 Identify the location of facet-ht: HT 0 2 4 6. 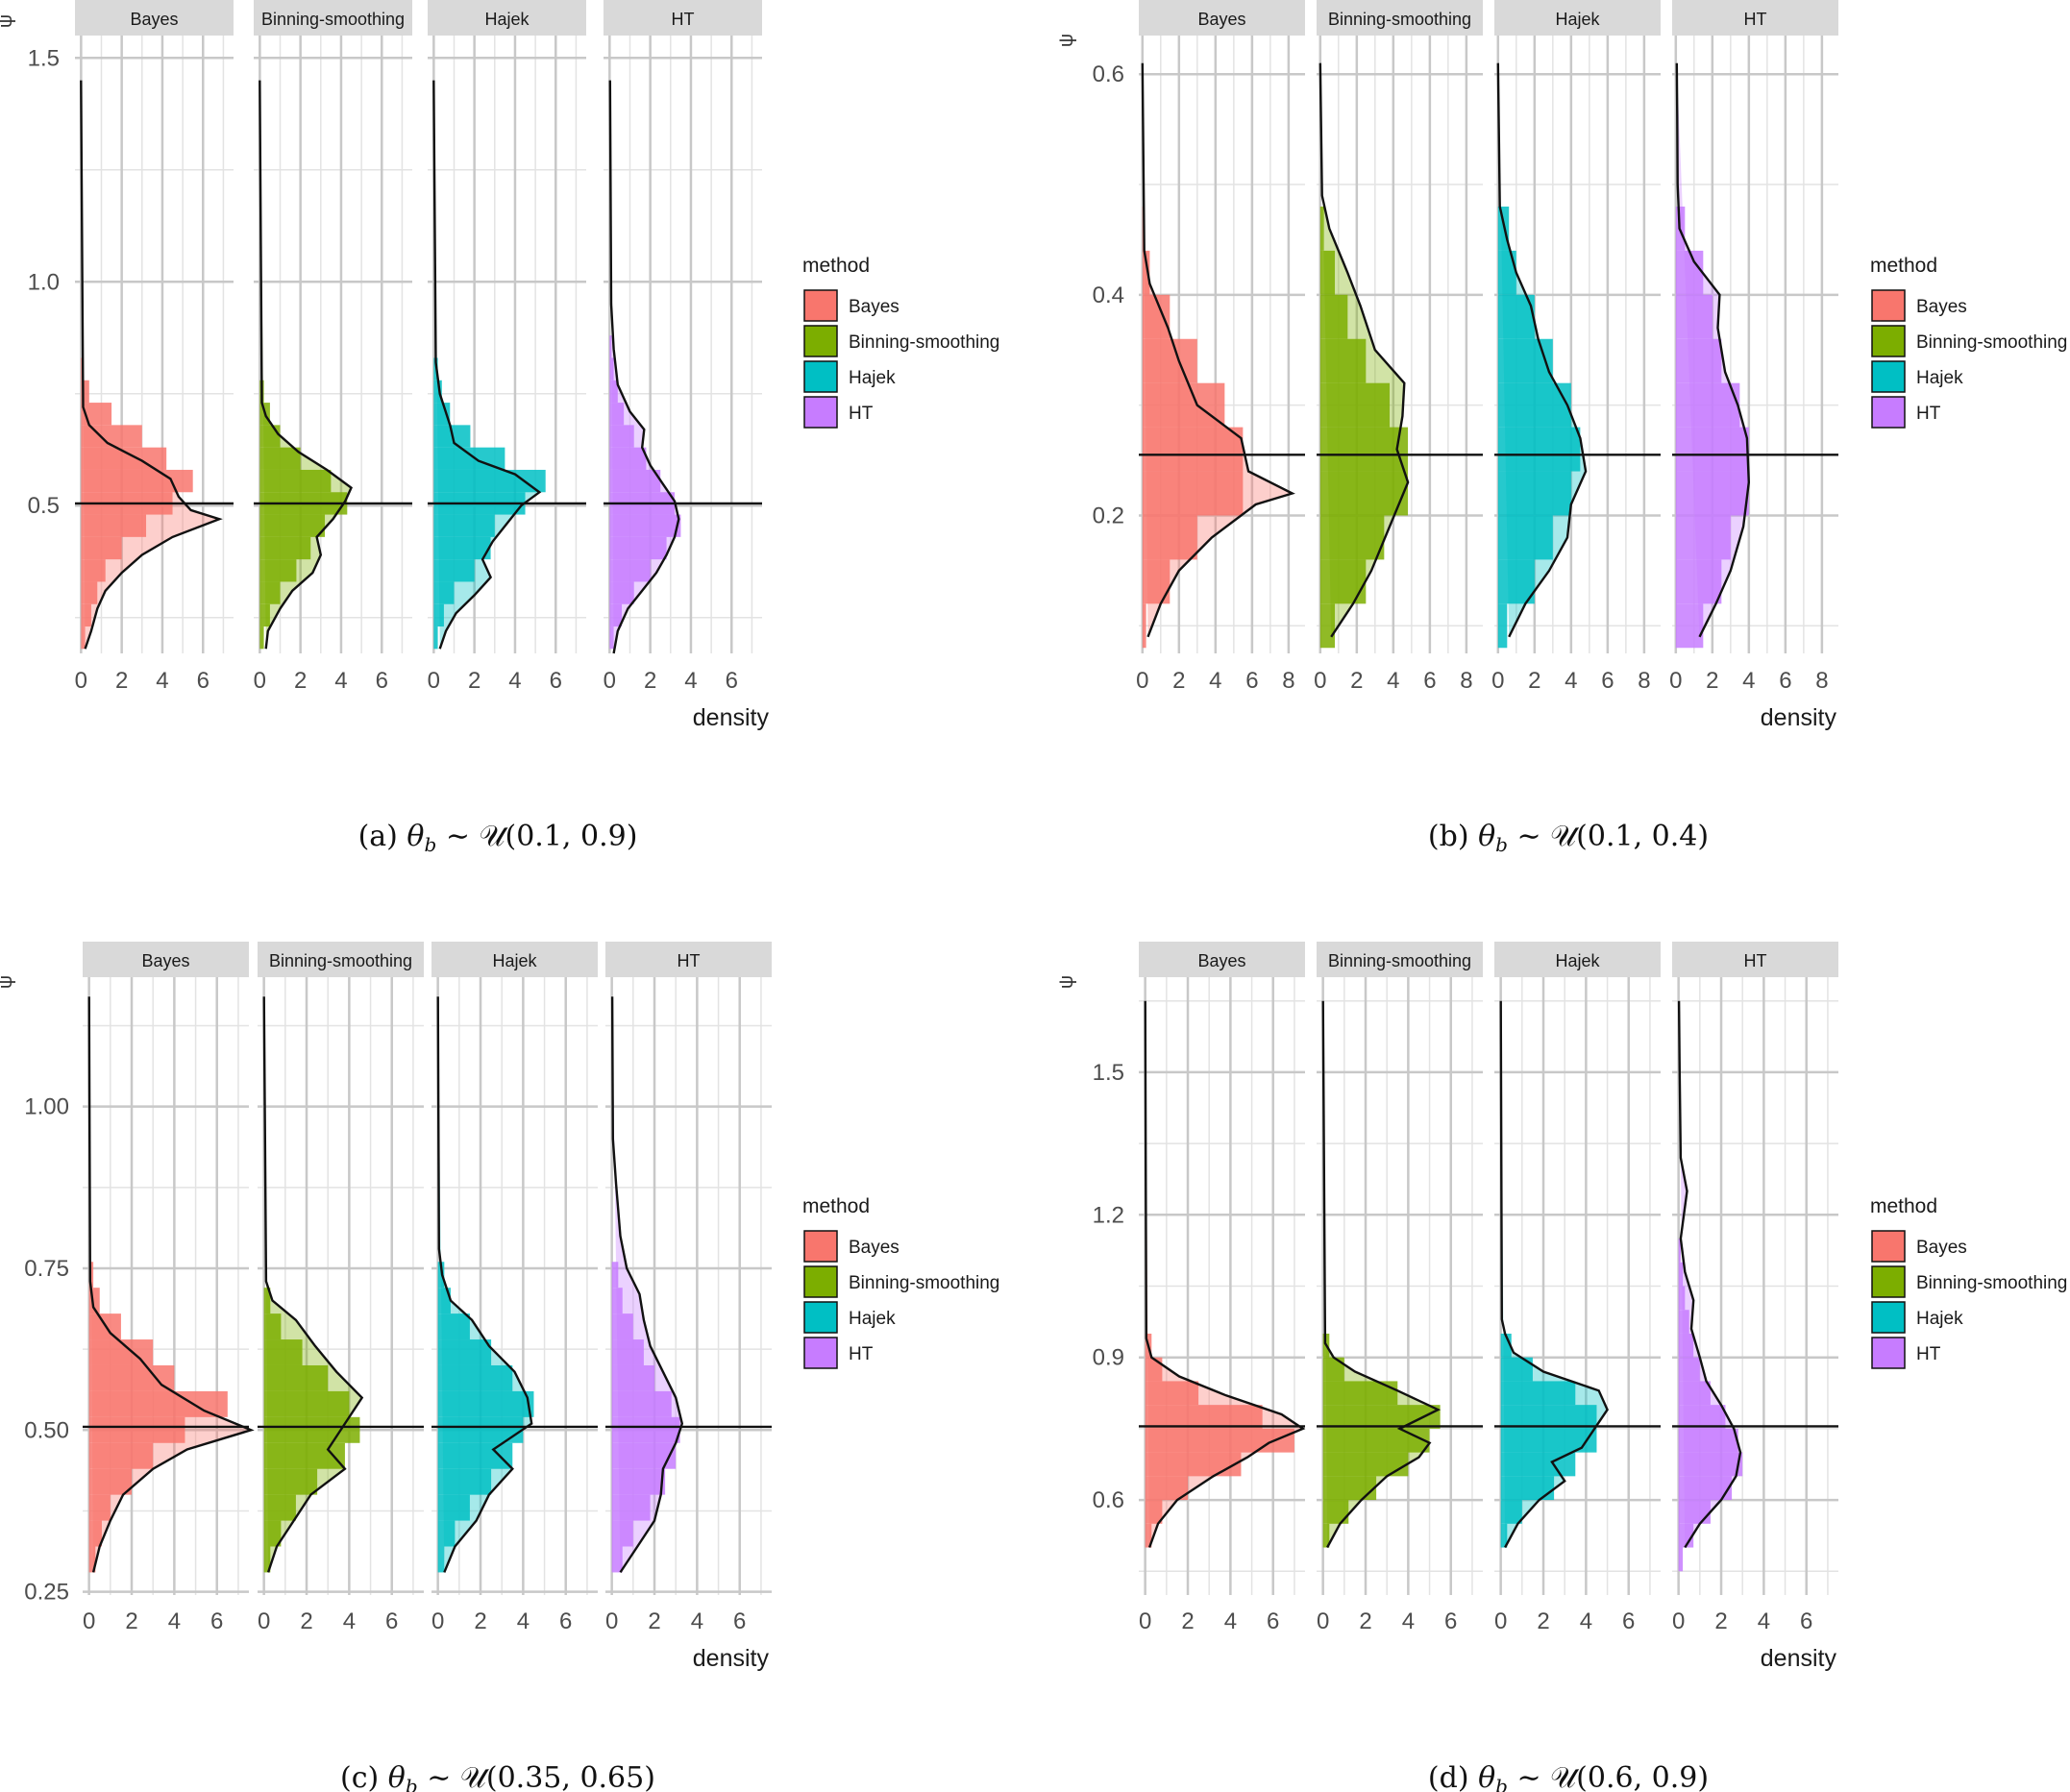
(683, 347).